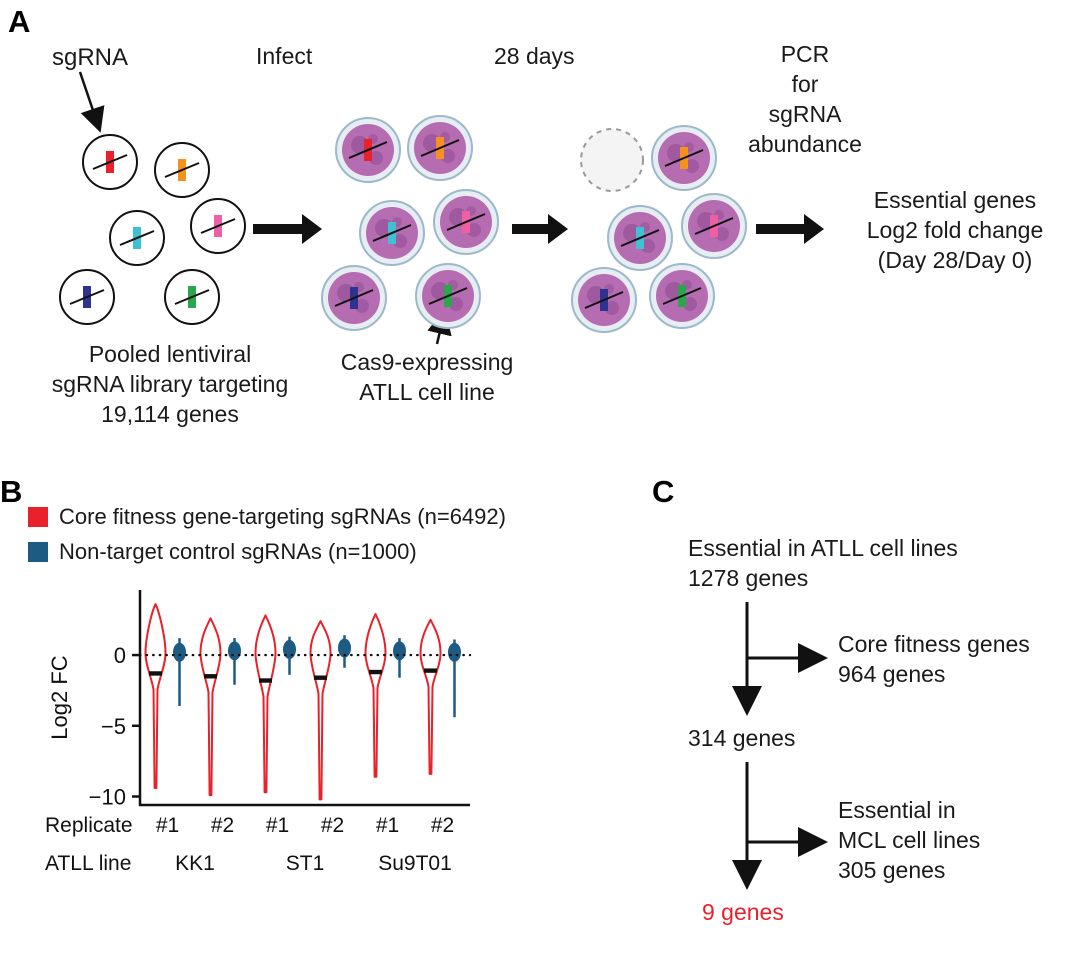  I want to click on flow-branch-core-fitness: Core fitness genes 964 genes, so click(934, 659).